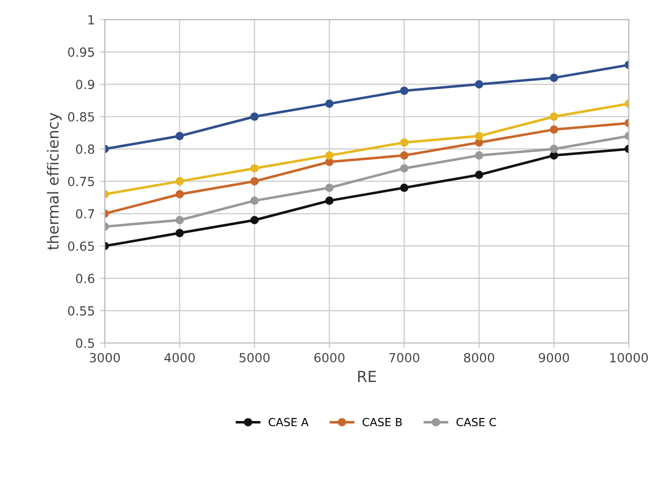  I want to click on x-tick-label: 8000, so click(479, 357).